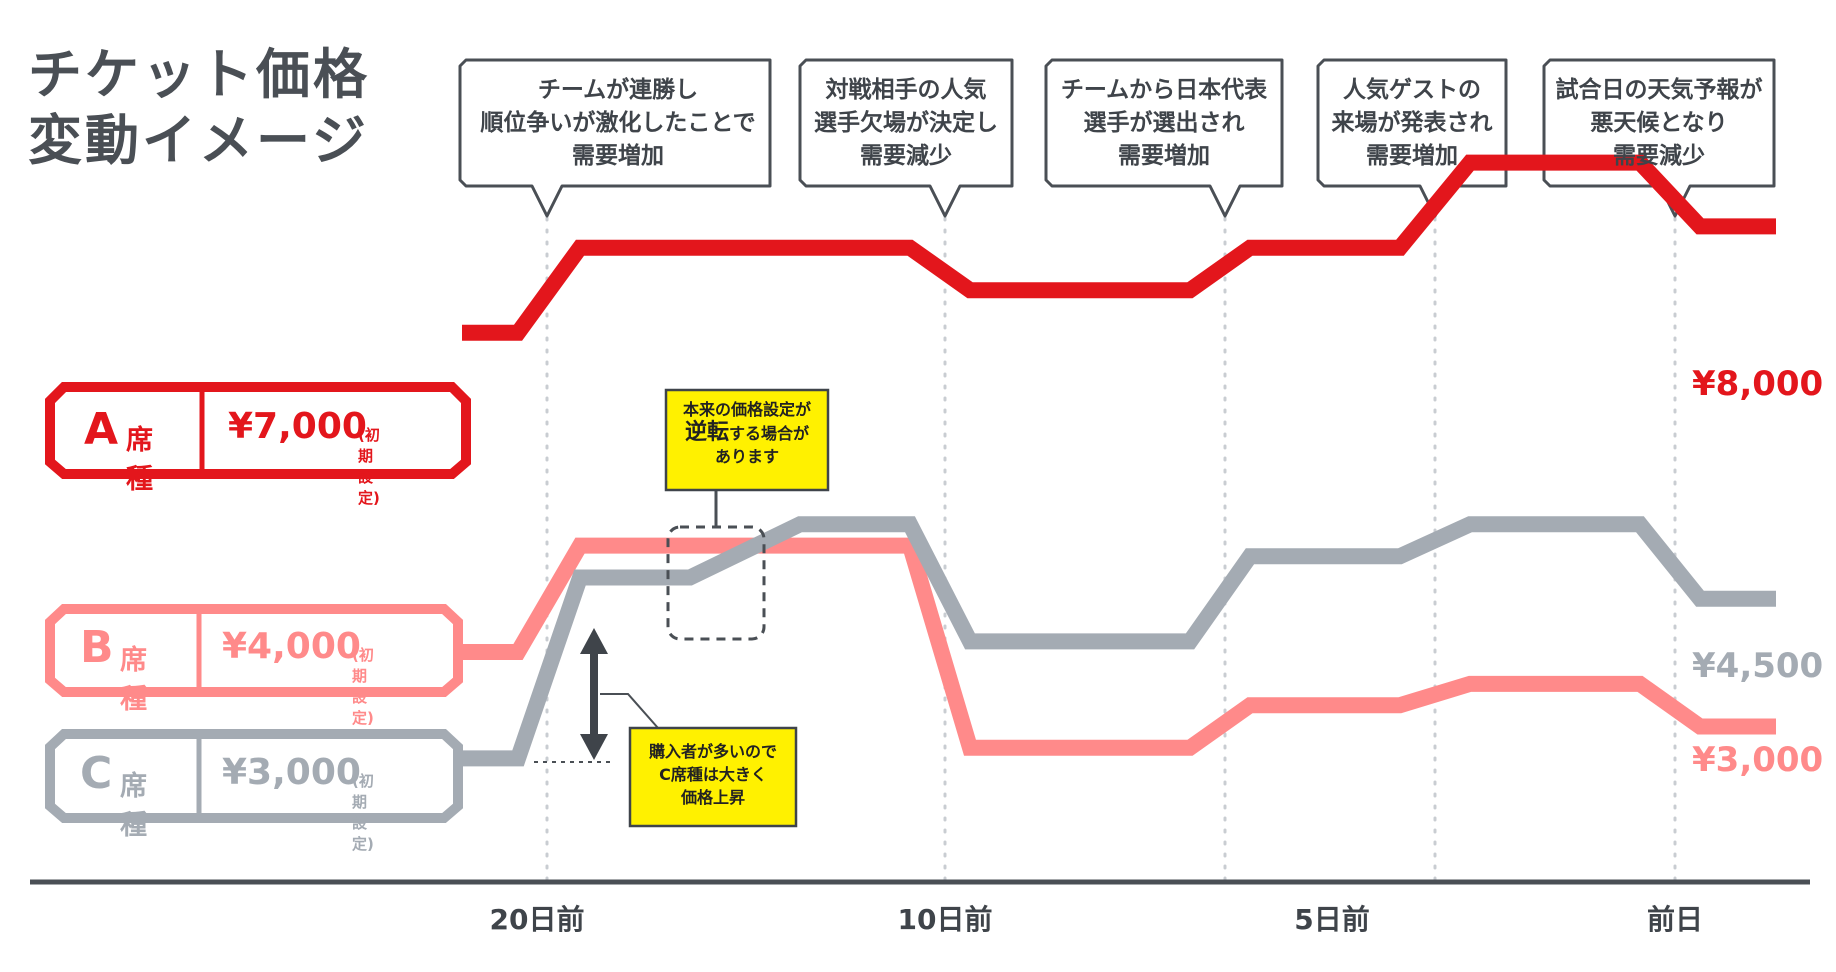 The image size is (1836, 972). I want to click on seat-c-initial: (初期設定), so click(363, 812).